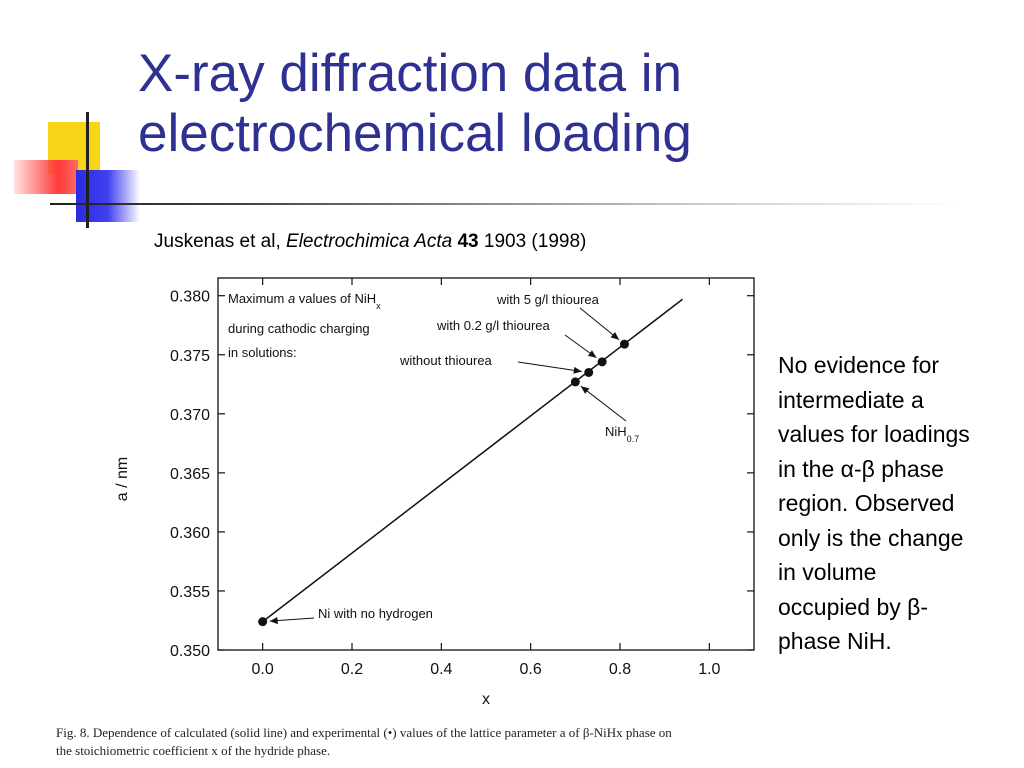 The height and width of the screenshot is (768, 1024). Describe the element at coordinates (468, 241) in the screenshot. I see `citation-volume: 43` at that location.